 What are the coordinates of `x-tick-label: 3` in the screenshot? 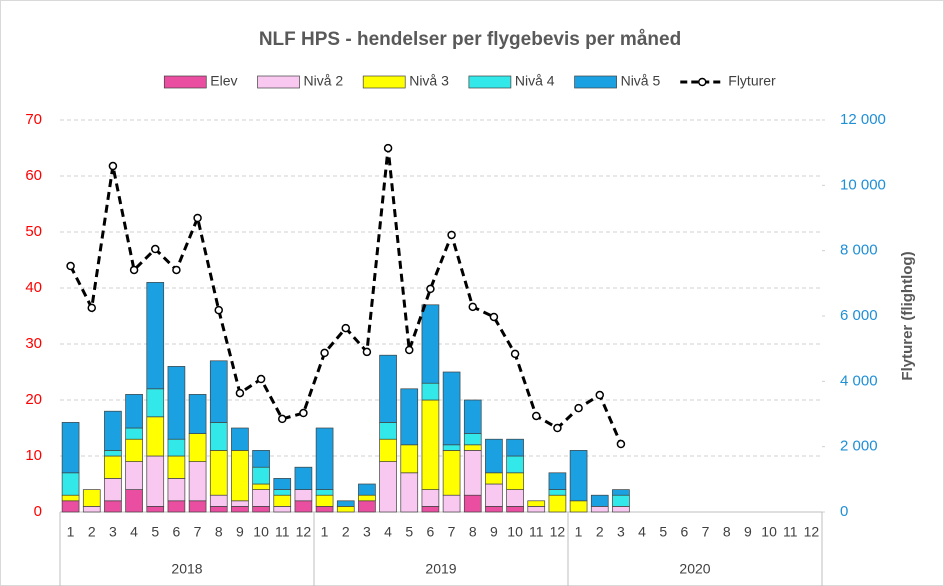 It's located at (113, 532).